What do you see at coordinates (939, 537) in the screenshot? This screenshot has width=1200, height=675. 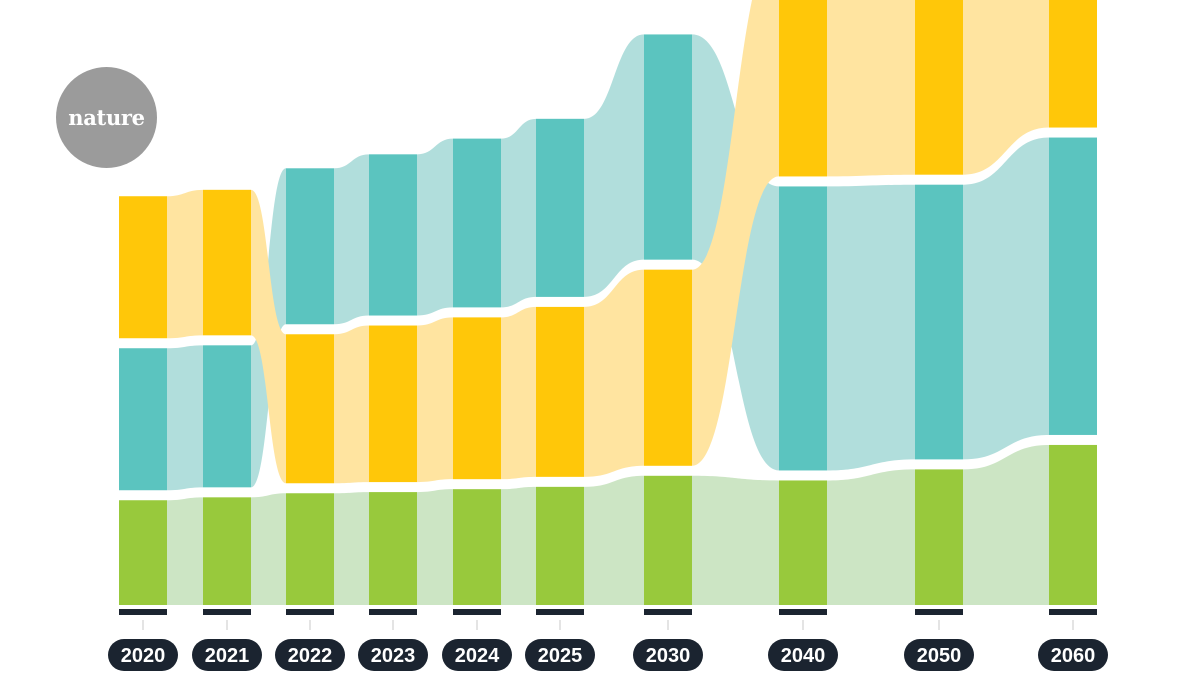 I see `bar-green-2050` at bounding box center [939, 537].